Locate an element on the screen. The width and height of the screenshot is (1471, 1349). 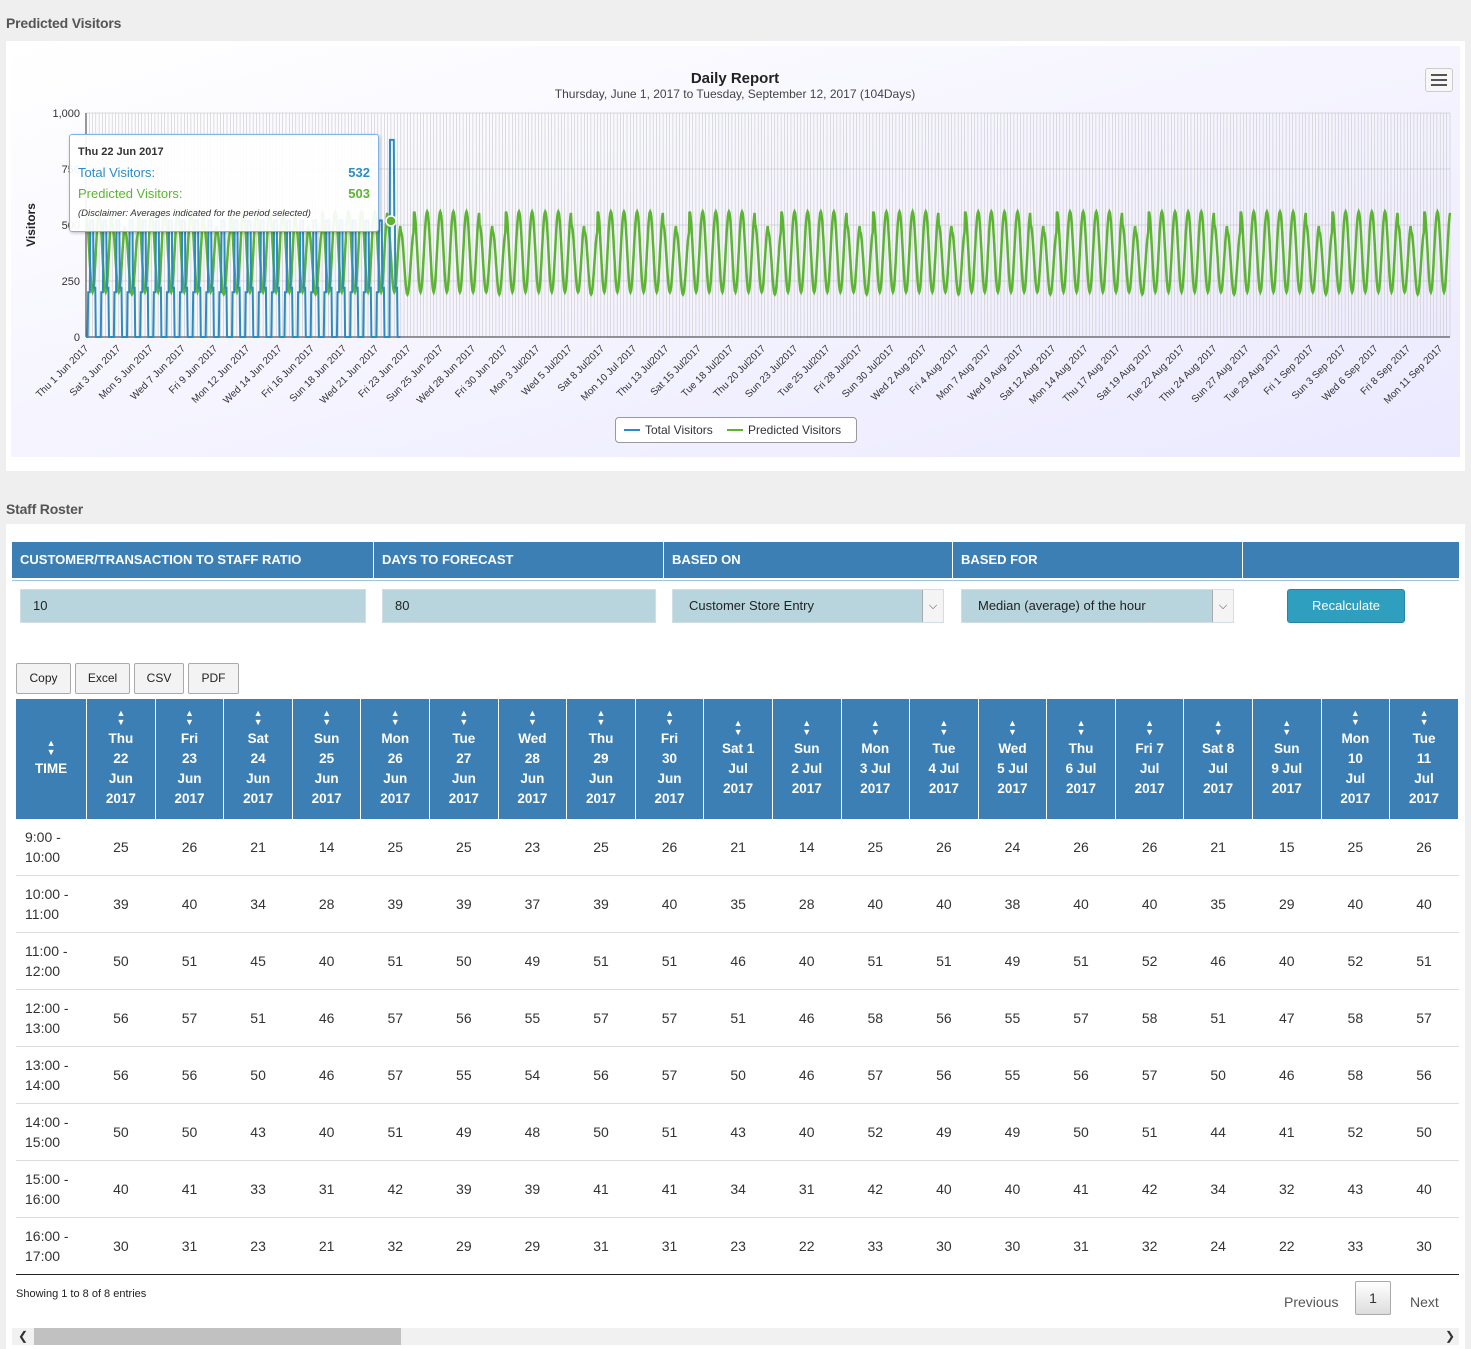
tooltip-predicted-row: Predicted Visitors: 503 is located at coordinates (224, 193).